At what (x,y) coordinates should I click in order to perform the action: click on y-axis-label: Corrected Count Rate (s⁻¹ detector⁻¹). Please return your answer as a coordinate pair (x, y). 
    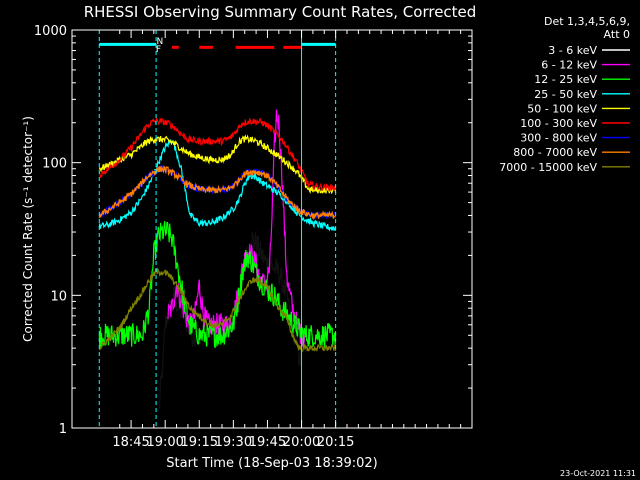
    Looking at the image, I should click on (28, 229).